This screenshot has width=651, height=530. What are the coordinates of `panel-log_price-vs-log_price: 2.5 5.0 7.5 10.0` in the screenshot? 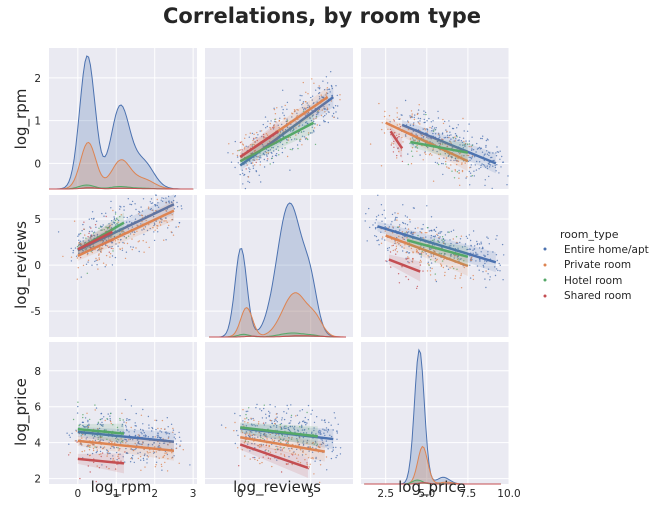 It's located at (441, 421).